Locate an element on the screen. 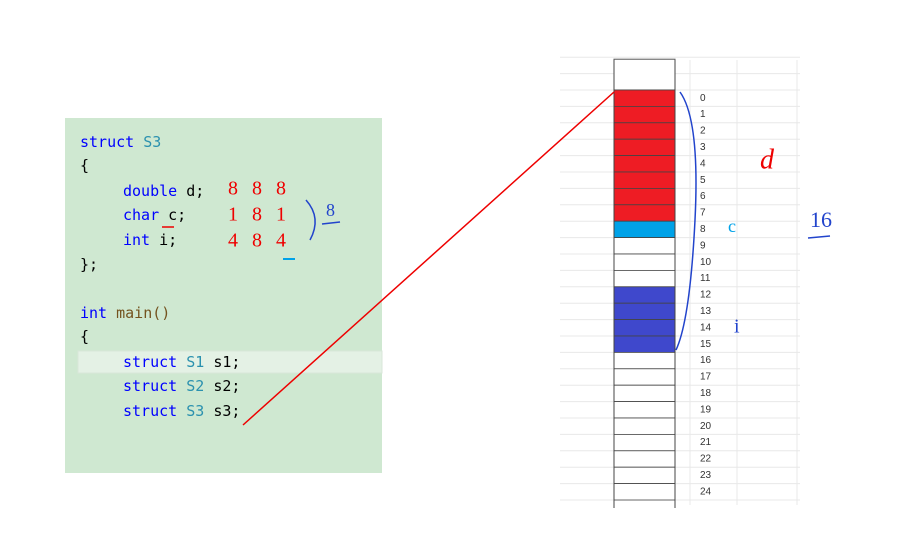 Image resolution: width=924 pixels, height=543 pixels. offset: 24 is located at coordinates (706, 491).